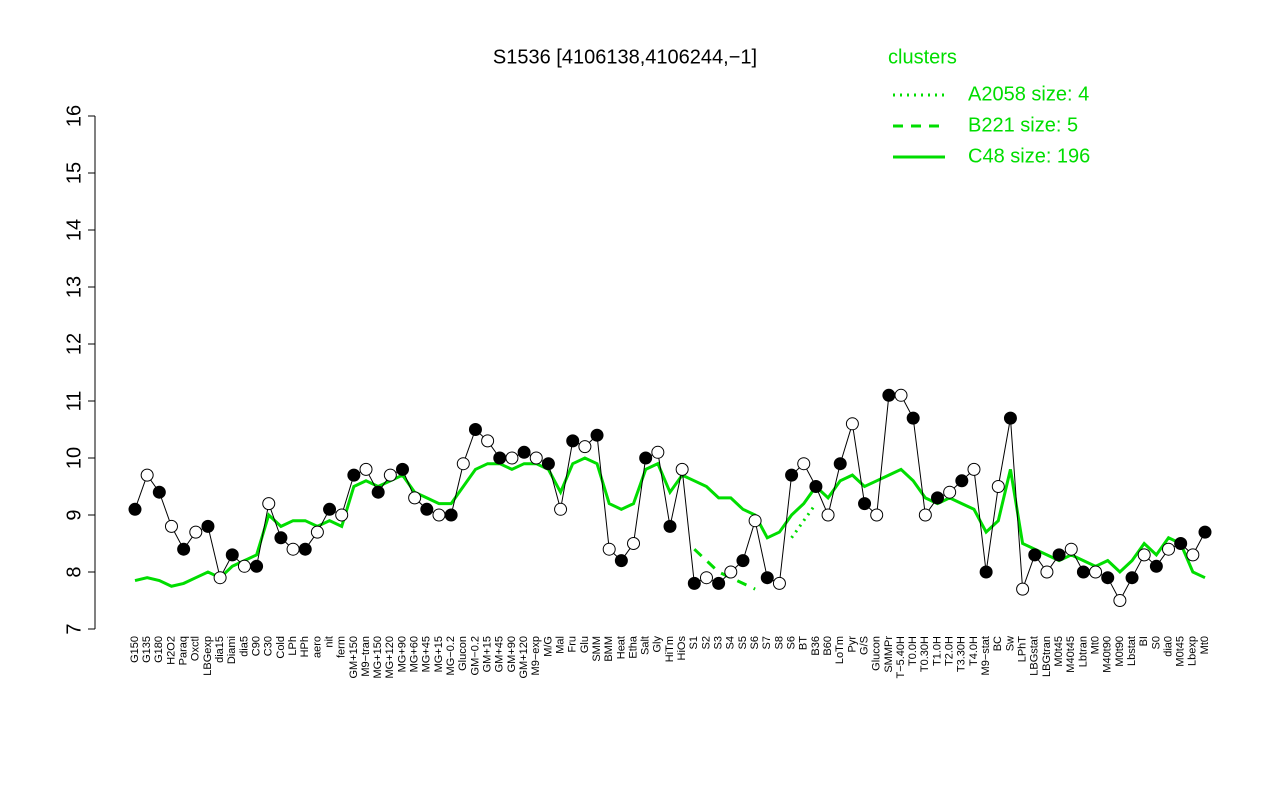 Image resolution: width=1280 pixels, height=800 pixels. Describe the element at coordinates (366, 656) in the screenshot. I see `x-tick-label: M9−tran` at that location.